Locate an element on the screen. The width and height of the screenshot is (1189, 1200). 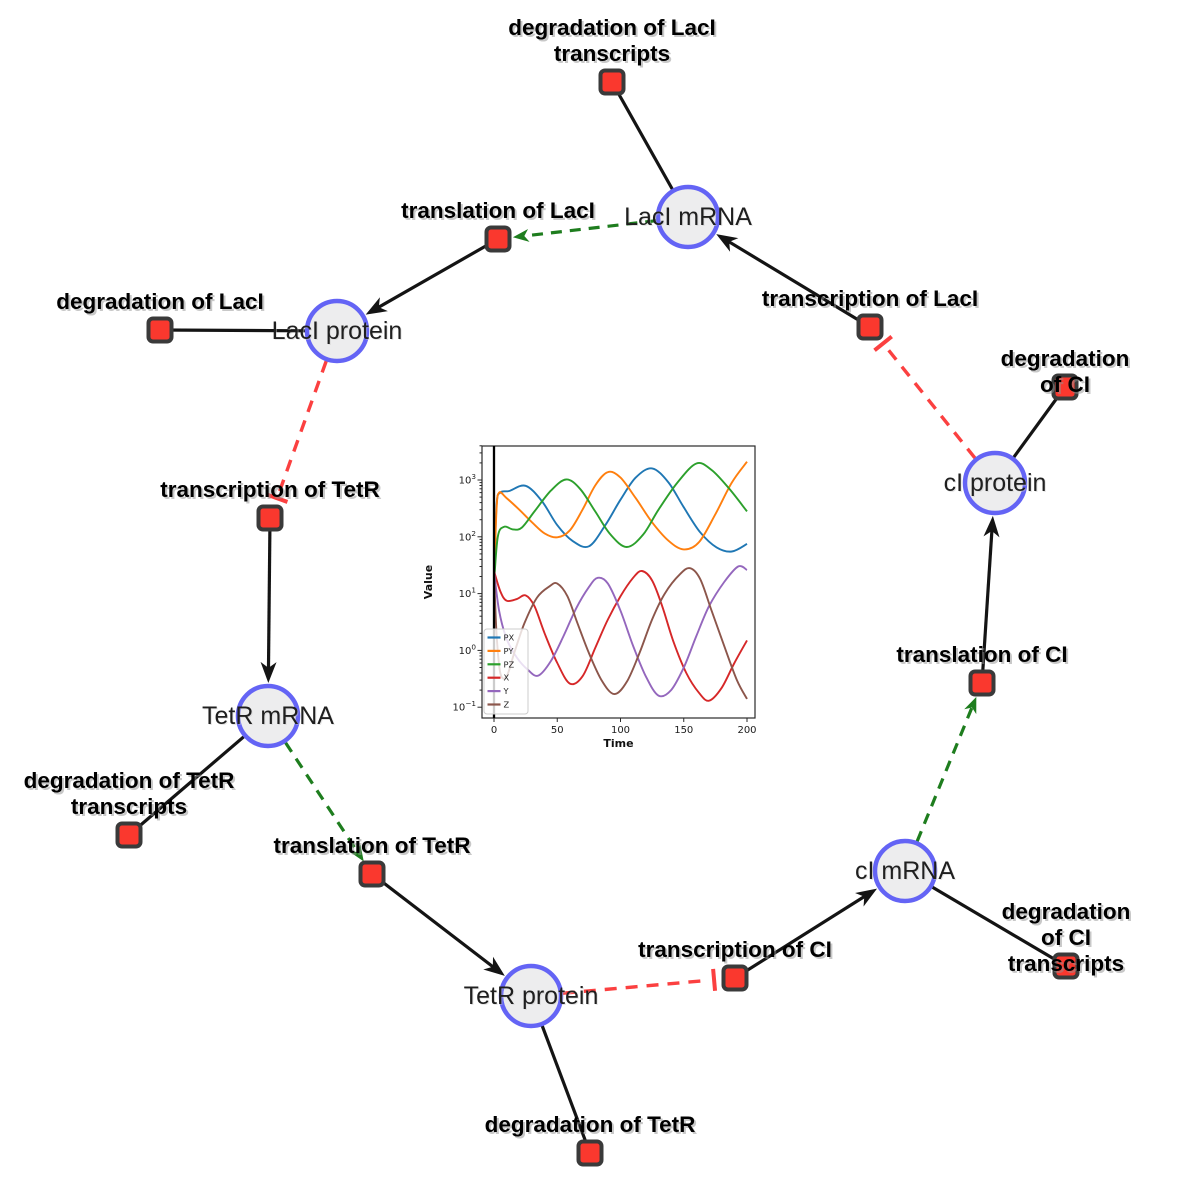
species-label-ci-protein: cI protein is located at coordinates (995, 482).